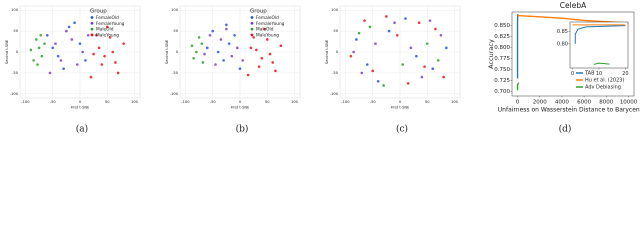 This screenshot has height=240, width=640. Describe the element at coordinates (518, 86) in the screenshot. I see `line` at that location.